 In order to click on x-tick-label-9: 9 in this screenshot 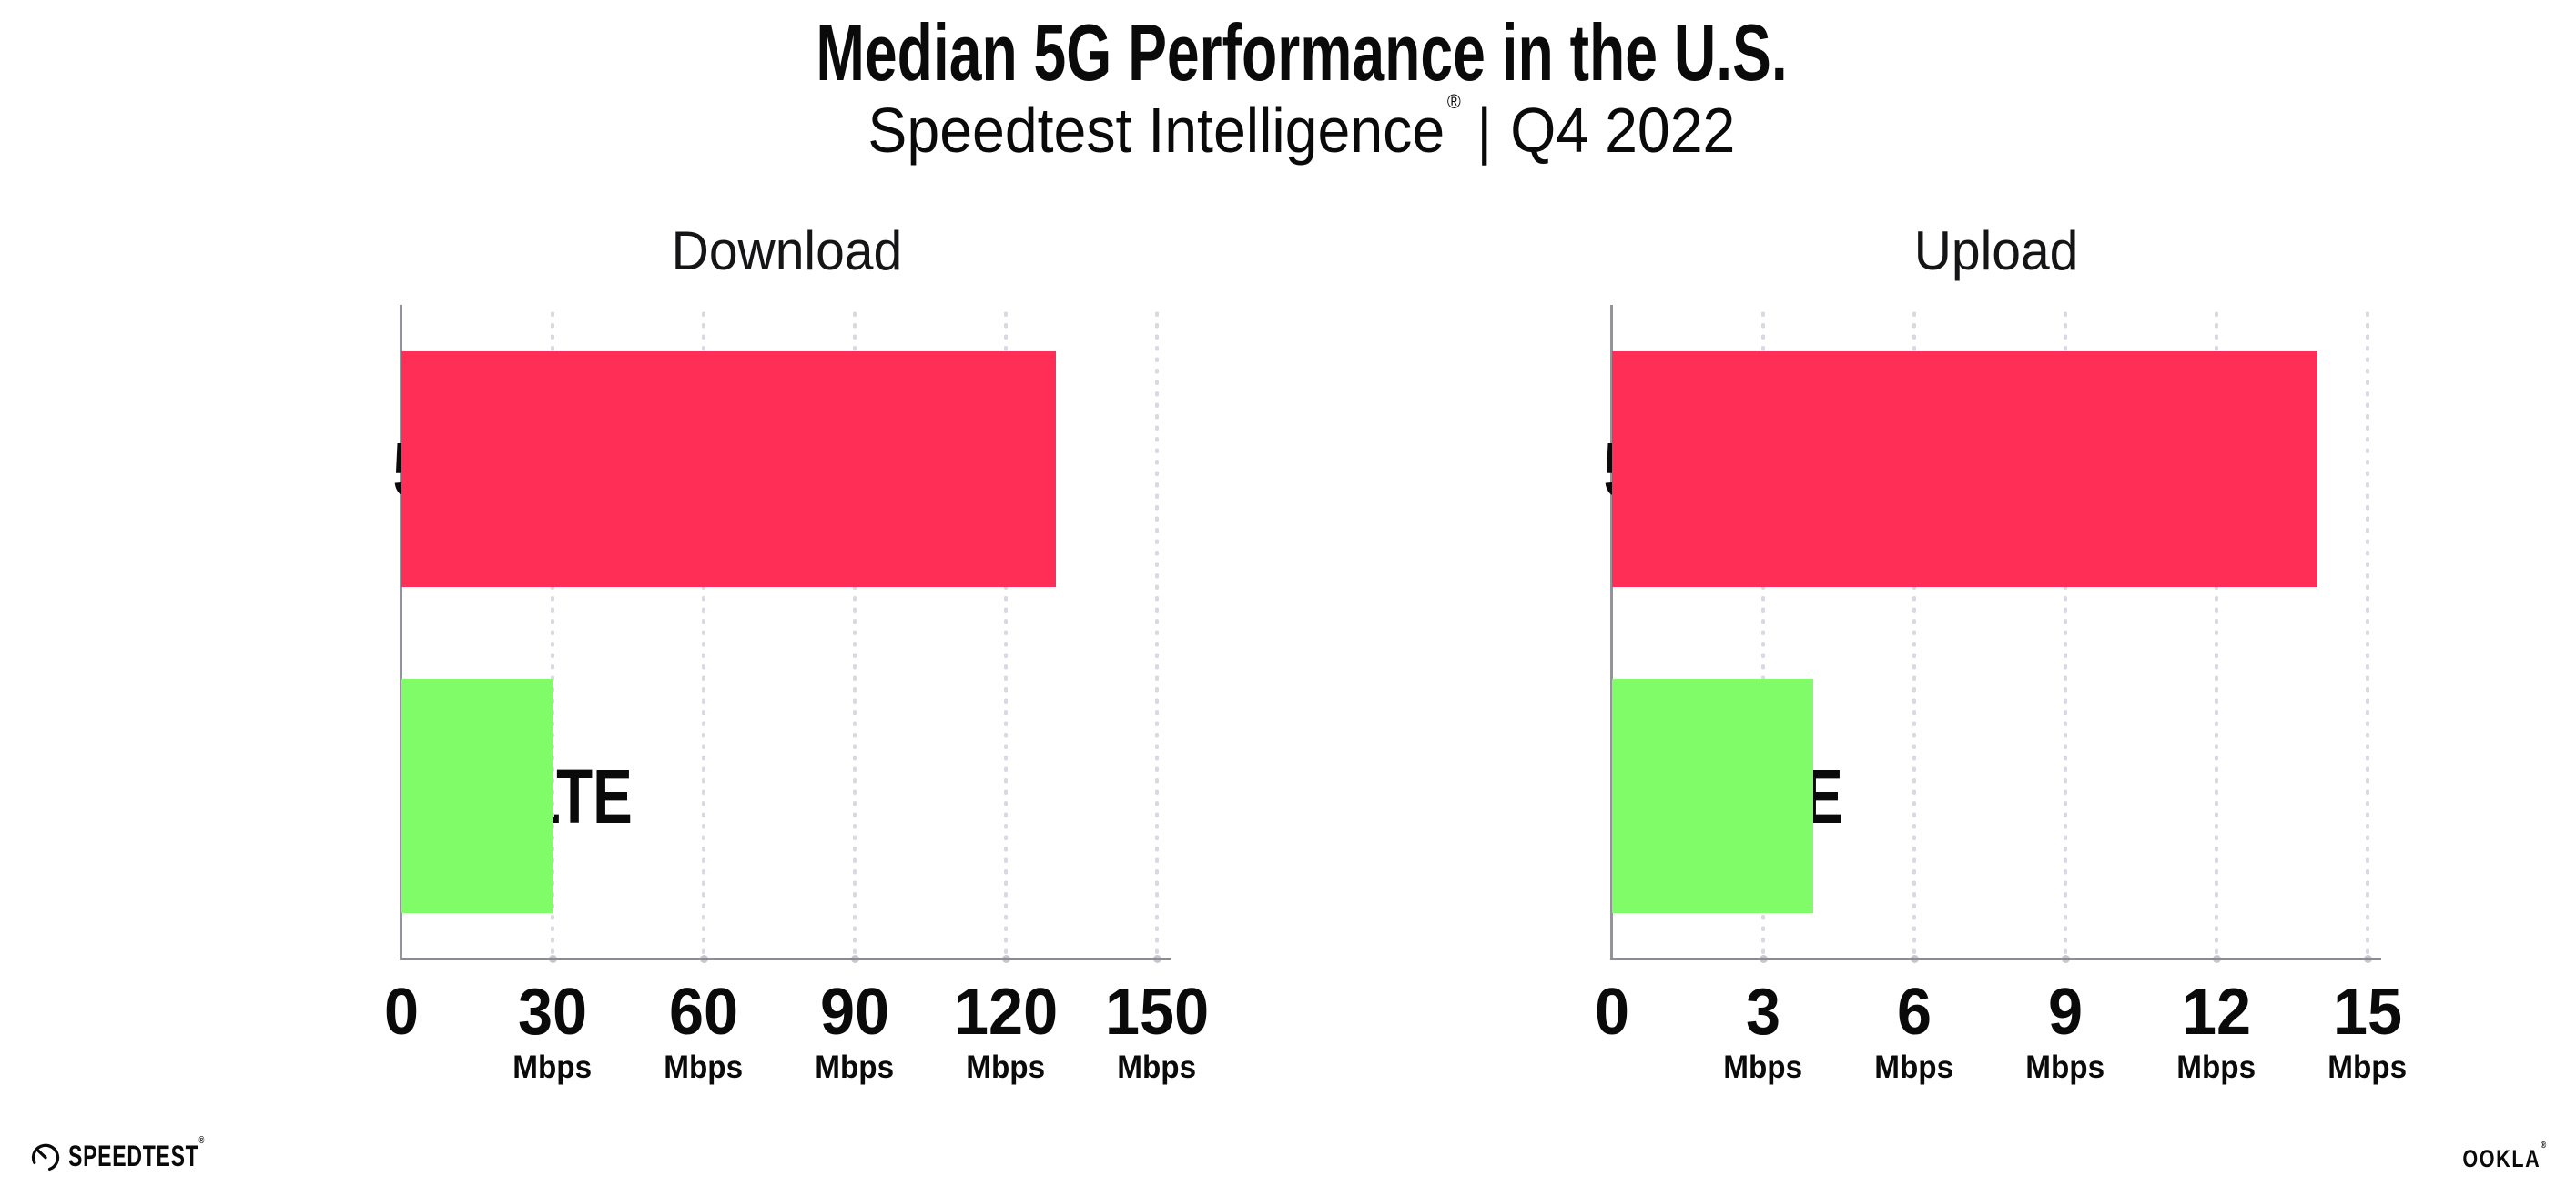, I will do `click(2065, 1012)`.